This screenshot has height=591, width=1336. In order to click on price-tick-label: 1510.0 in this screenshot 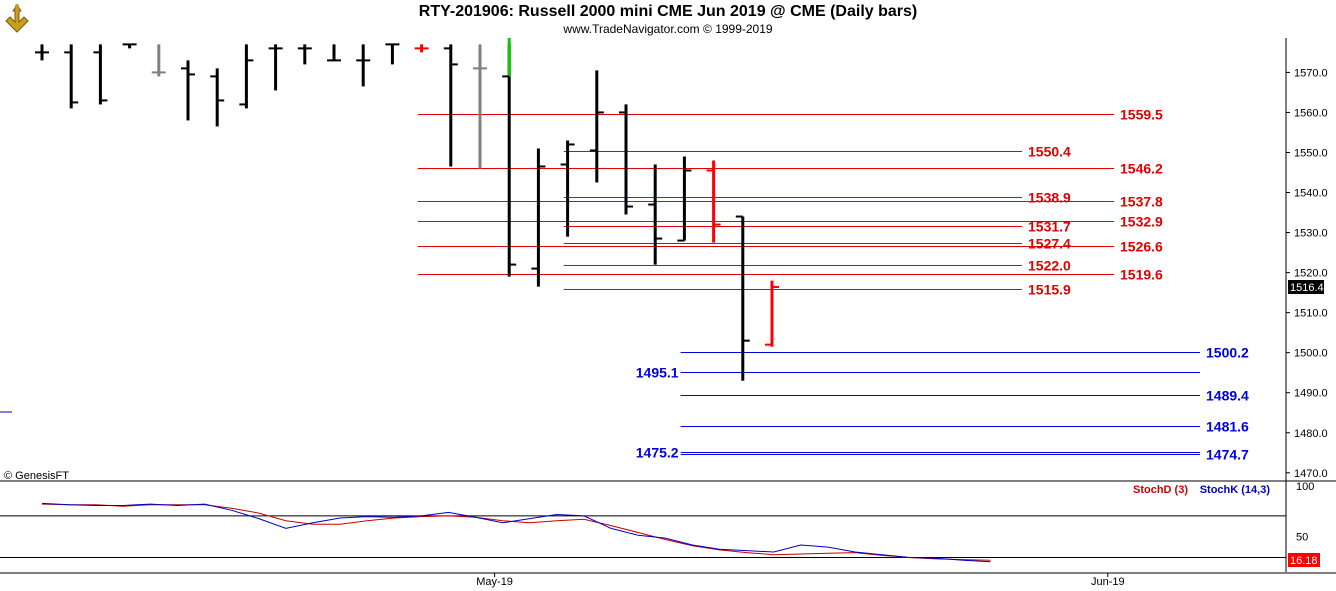, I will do `click(1311, 314)`.